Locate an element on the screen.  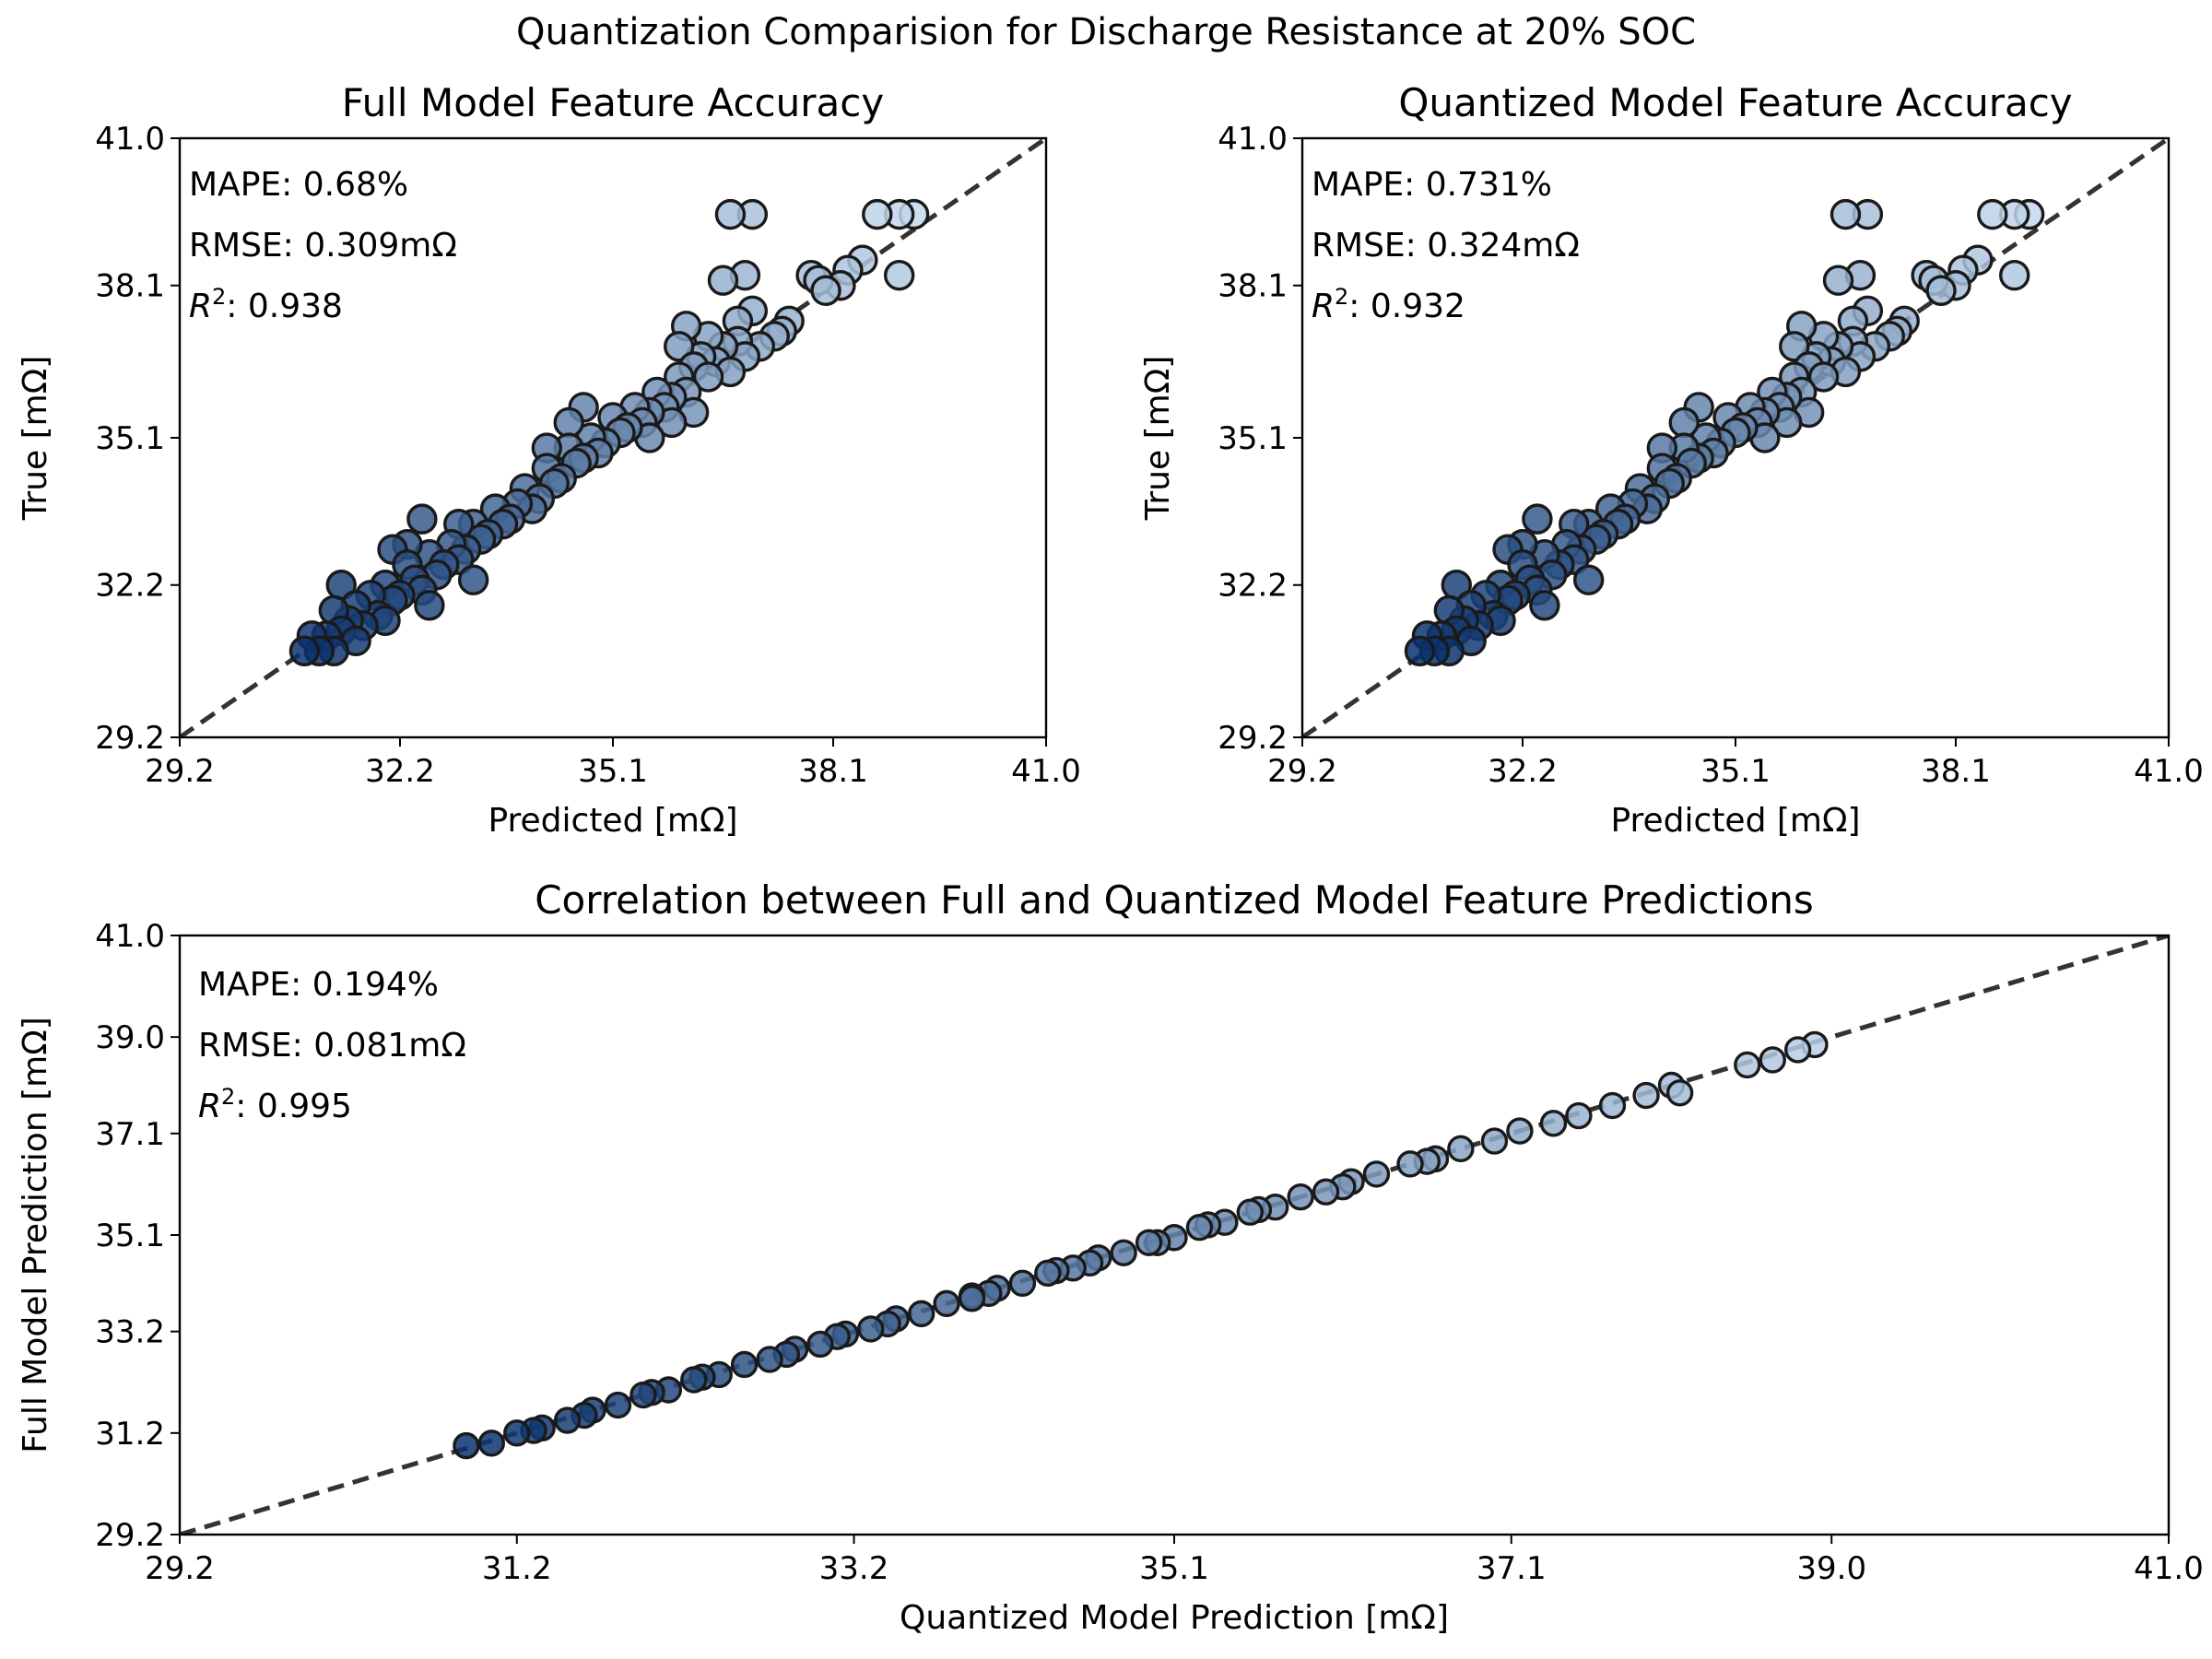
y-tick-label: 33.2 is located at coordinates (130, 1332).